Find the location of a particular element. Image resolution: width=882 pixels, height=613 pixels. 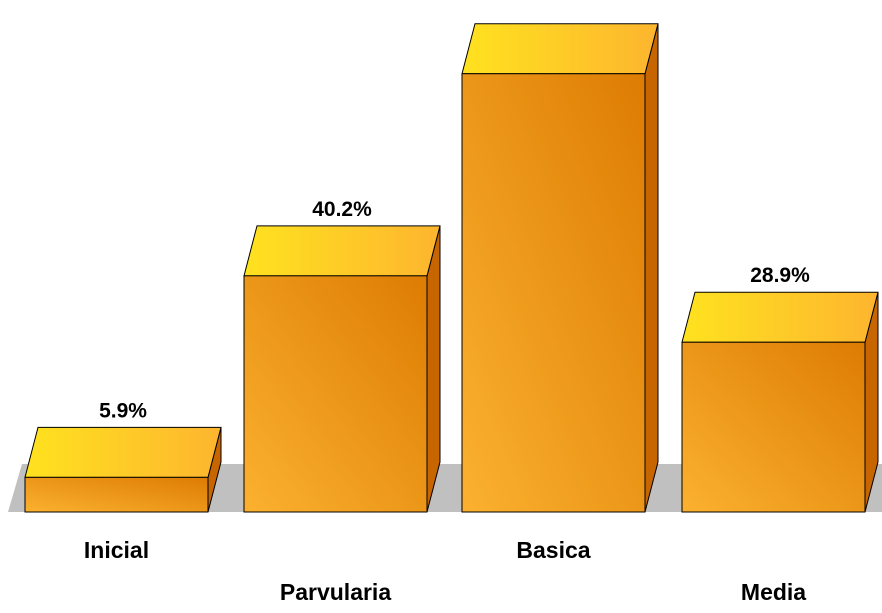

bar-side-face is located at coordinates (651, 268).